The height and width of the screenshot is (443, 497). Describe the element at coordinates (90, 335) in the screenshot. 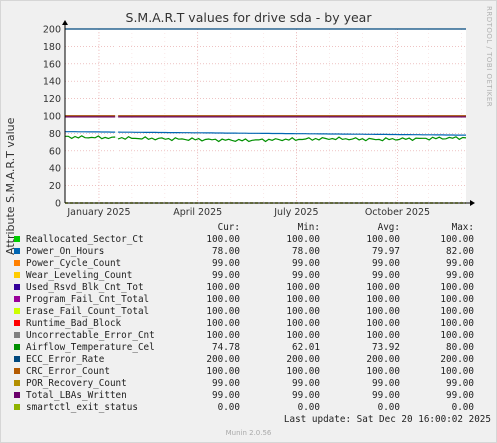

I see `legend-series-name: Uncorrectable_Error_Cnt` at that location.